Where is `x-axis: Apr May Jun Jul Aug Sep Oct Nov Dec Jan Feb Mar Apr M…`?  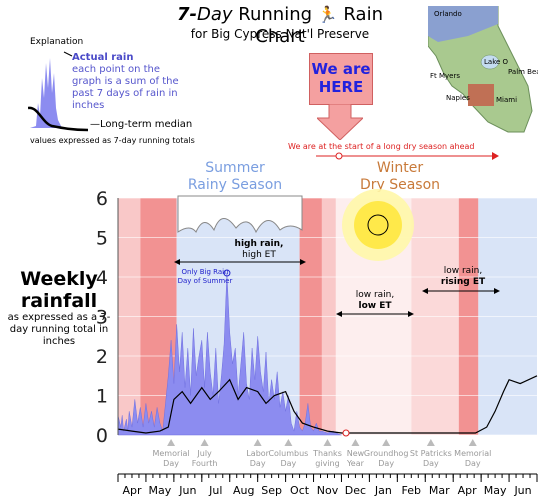
x-axis: Apr May Jun Jul Aug Sep Oct Nov Dec Jan Feb Mar Apr M… is located at coordinates (327, 463).